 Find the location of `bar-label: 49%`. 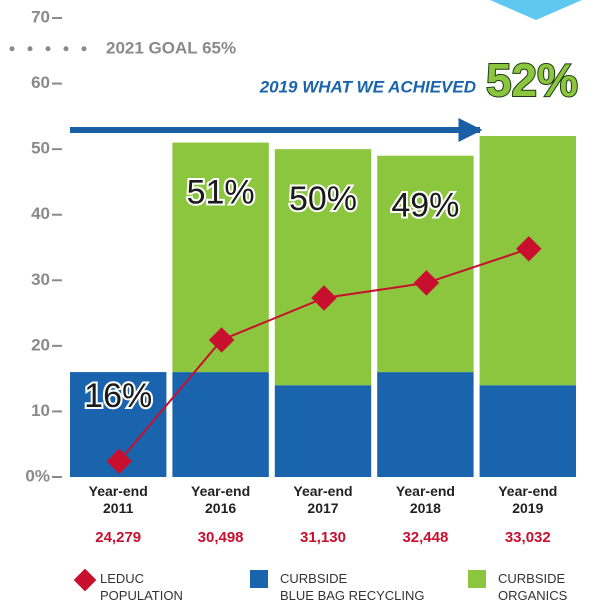

bar-label: 49% is located at coordinates (425, 206).